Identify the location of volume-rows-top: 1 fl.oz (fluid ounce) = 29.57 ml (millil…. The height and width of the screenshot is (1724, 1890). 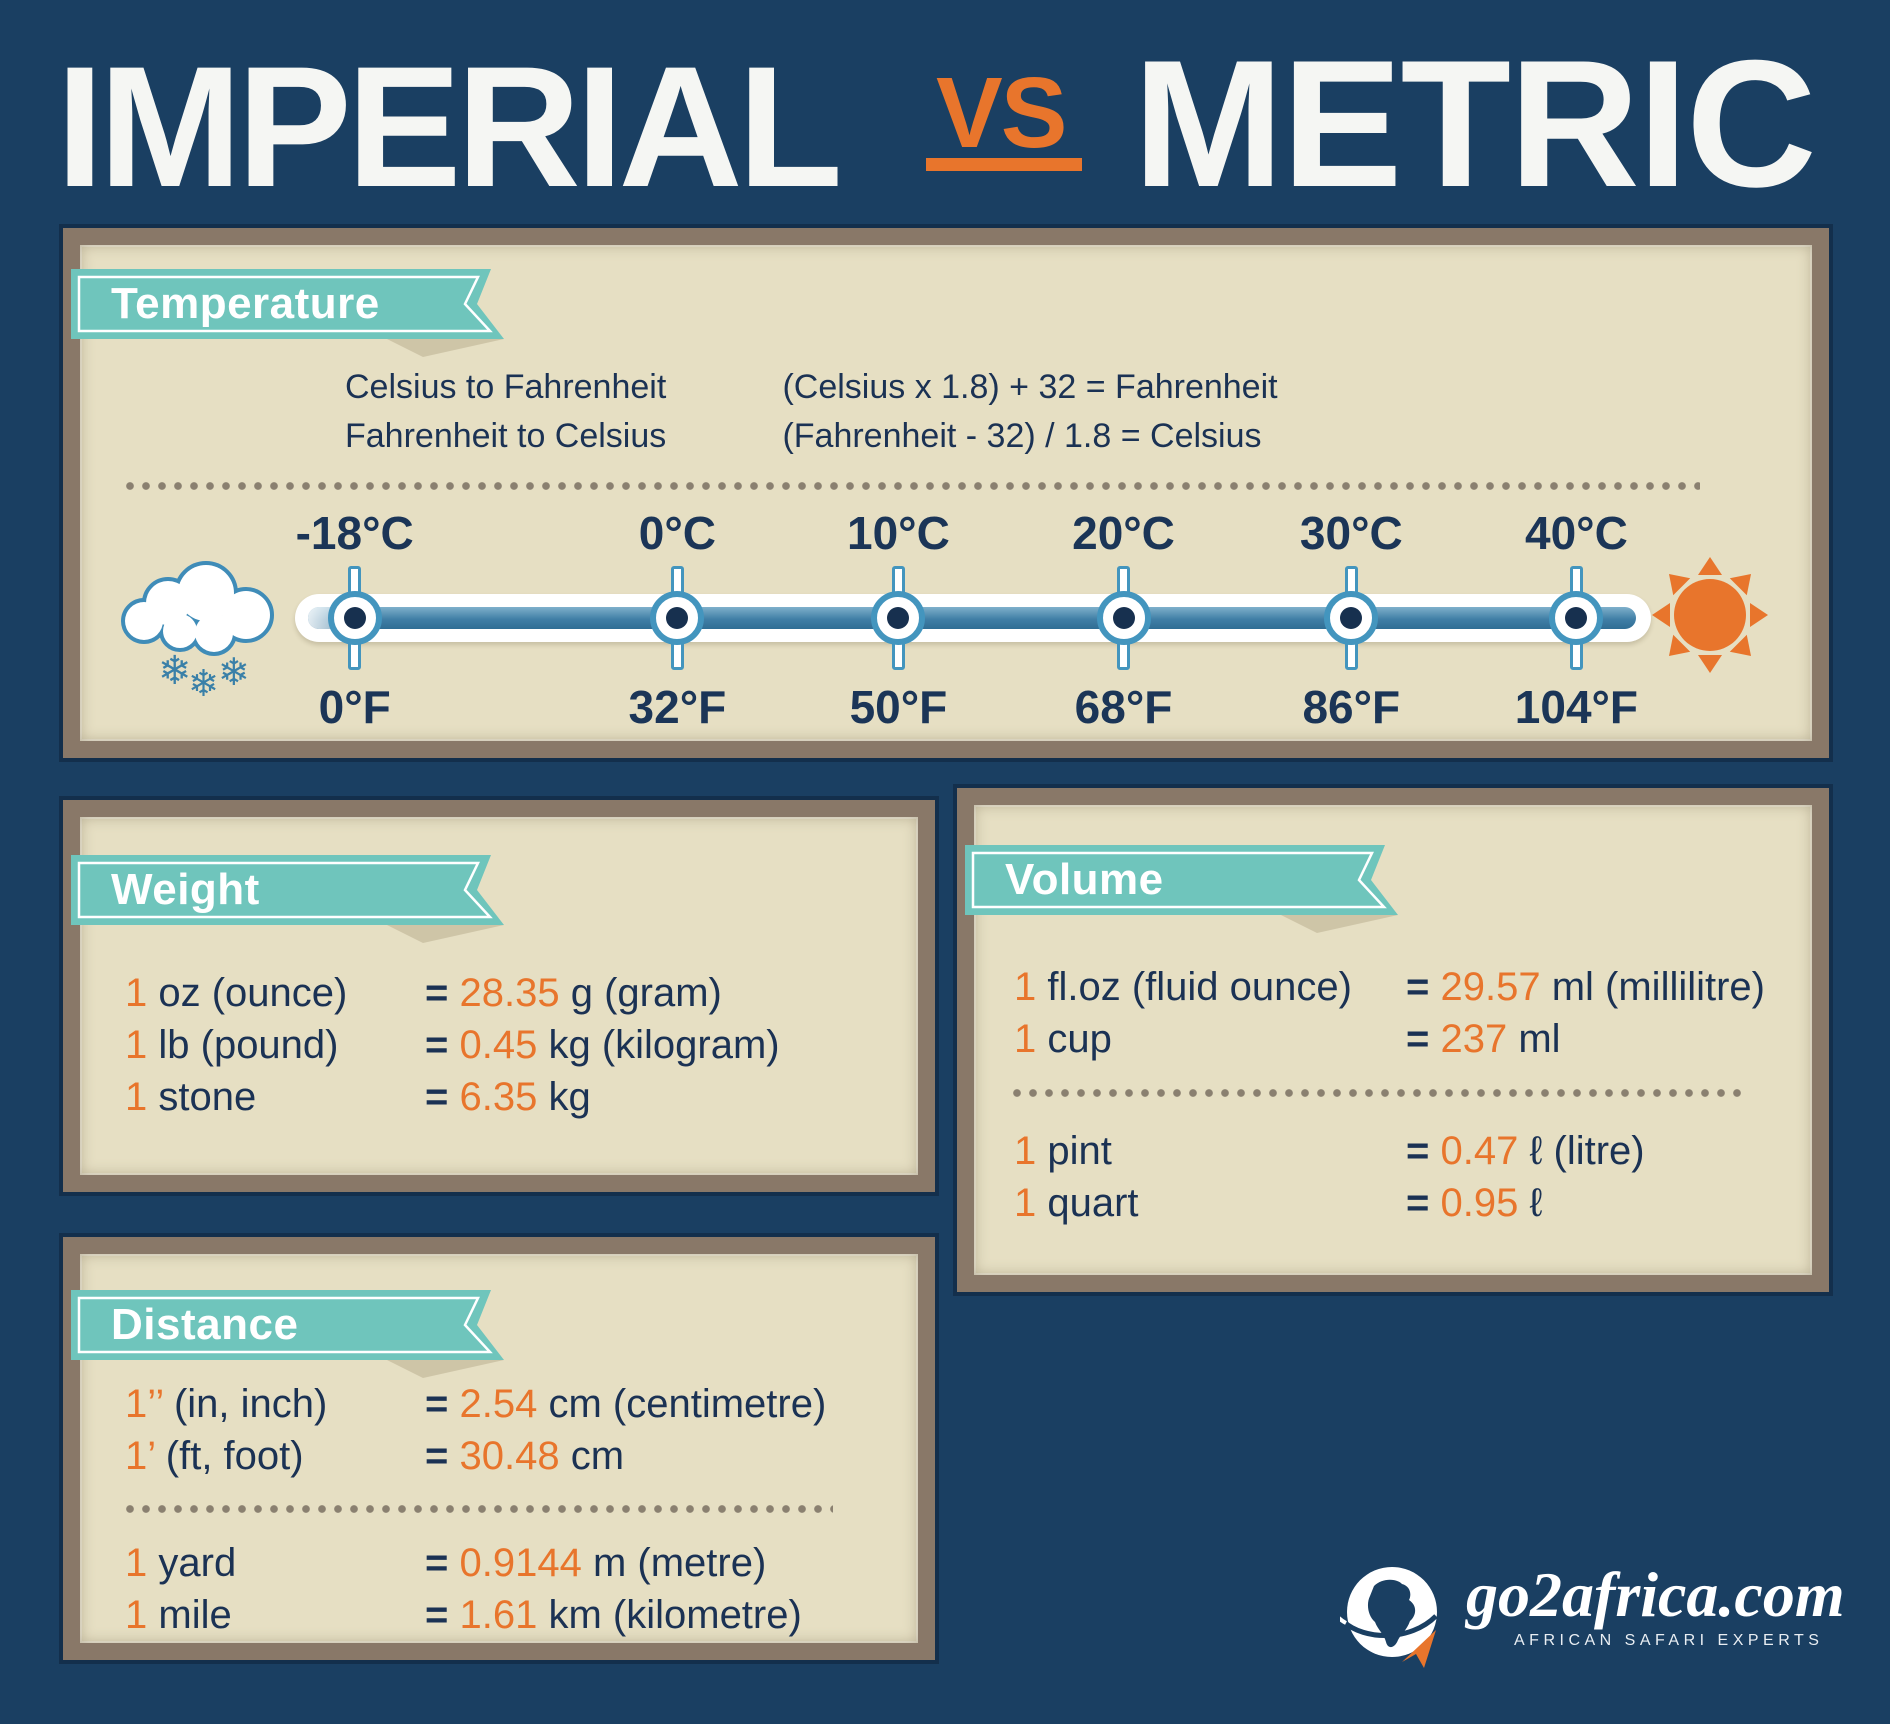
(1408, 1013).